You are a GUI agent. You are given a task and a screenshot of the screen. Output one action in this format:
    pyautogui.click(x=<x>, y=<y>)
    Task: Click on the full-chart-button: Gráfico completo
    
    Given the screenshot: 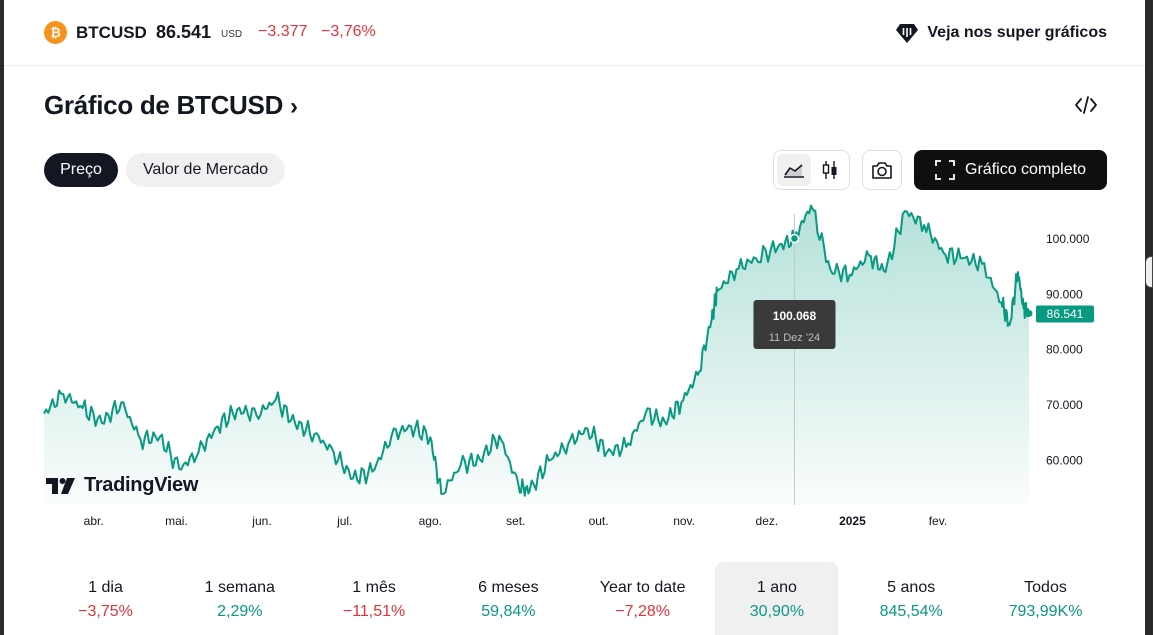 What is the action you would take?
    pyautogui.click(x=1010, y=170)
    